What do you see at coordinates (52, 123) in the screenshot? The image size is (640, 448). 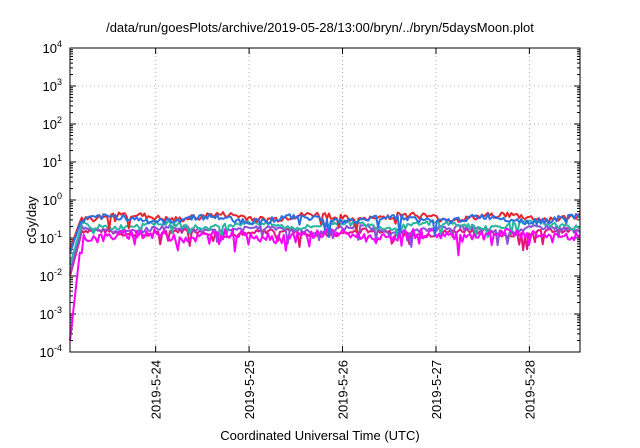 I see `y-tick-label: 10²` at bounding box center [52, 123].